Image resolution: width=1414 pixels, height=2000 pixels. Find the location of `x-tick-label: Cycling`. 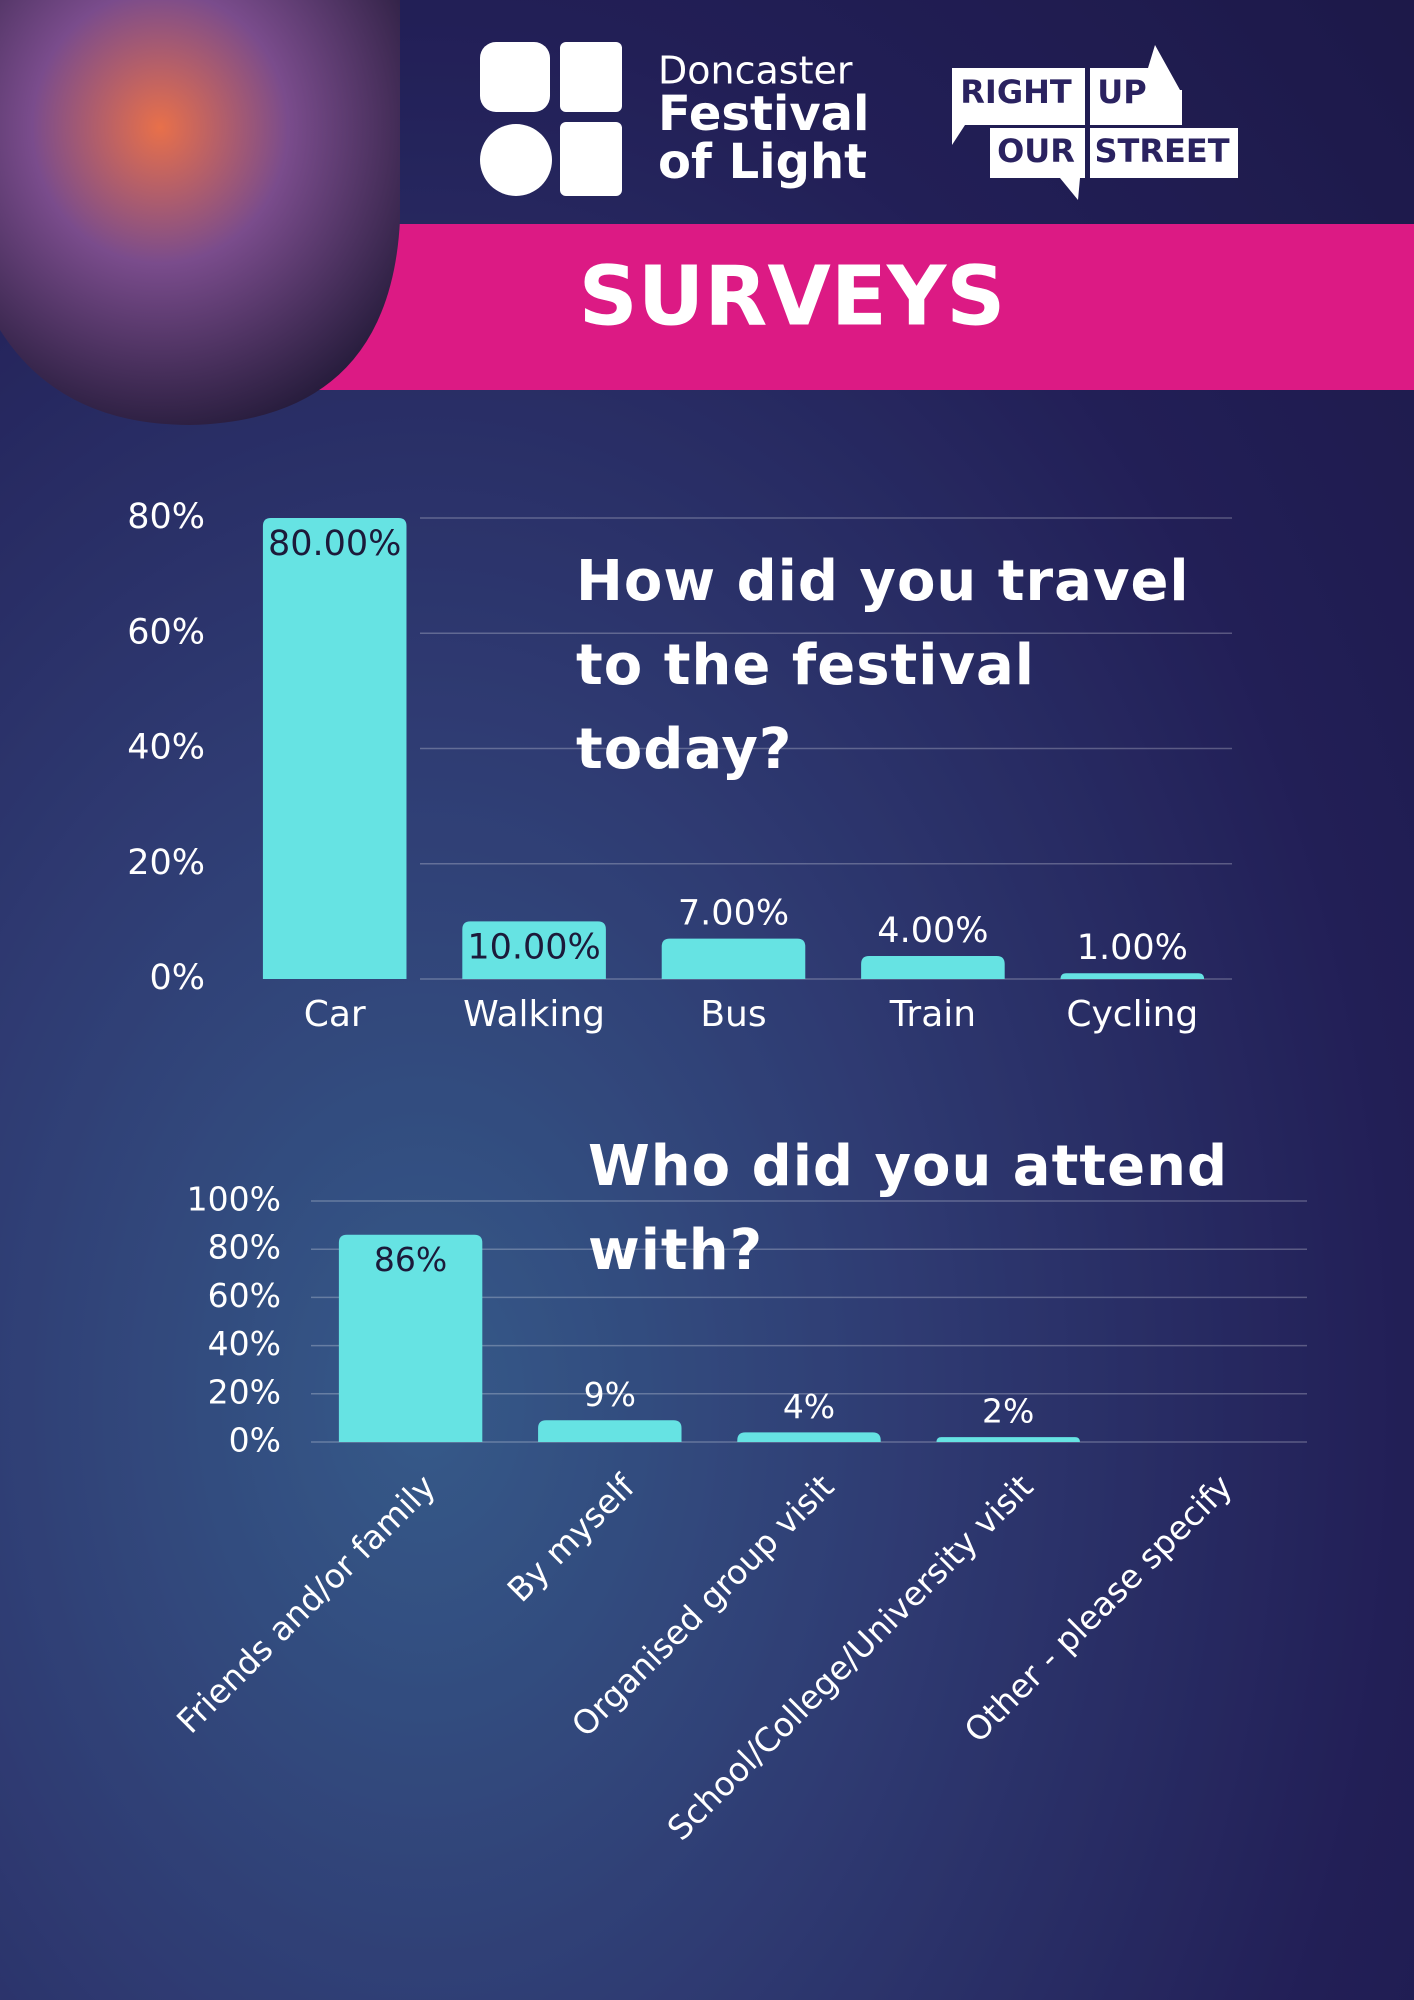

x-tick-label: Cycling is located at coordinates (1132, 1014).